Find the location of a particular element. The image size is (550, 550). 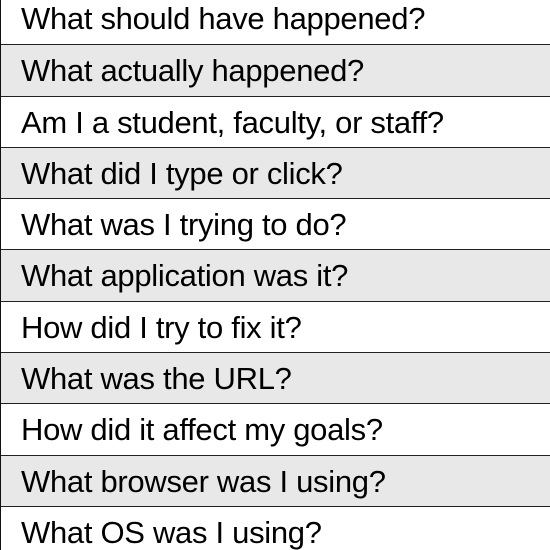

question-row-10: What browser was I using? is located at coordinates (275, 481).